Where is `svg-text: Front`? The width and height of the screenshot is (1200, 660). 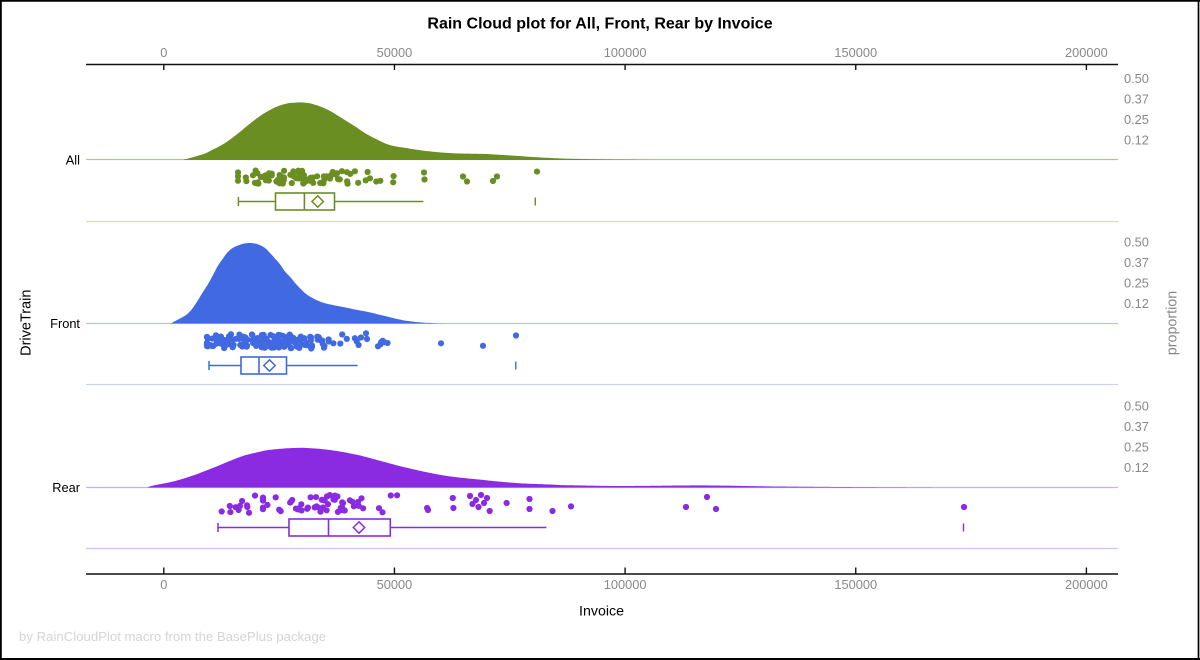
svg-text: Front is located at coordinates (65, 323).